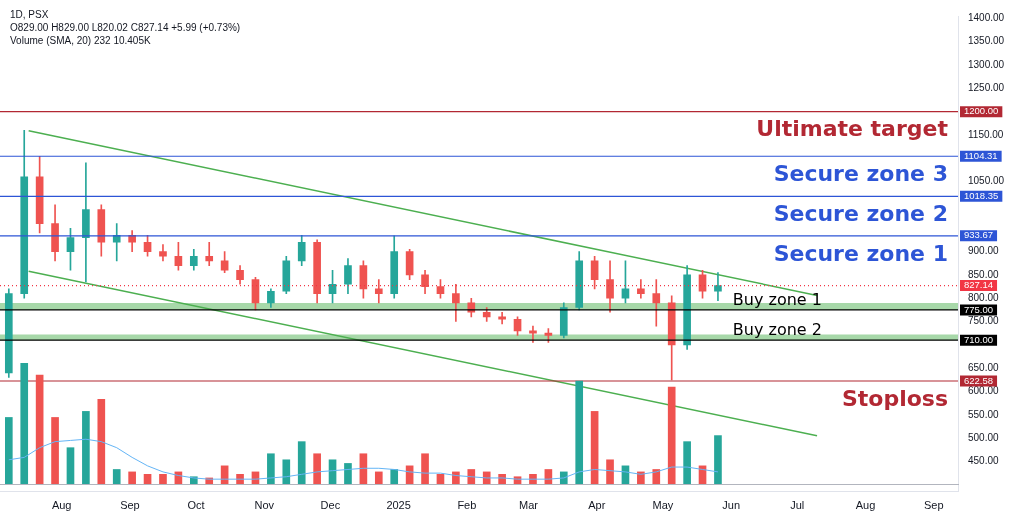 The height and width of the screenshot is (531, 1024). What do you see at coordinates (981, 155) in the screenshot?
I see `ref-line-label: 1104.31` at bounding box center [981, 155].